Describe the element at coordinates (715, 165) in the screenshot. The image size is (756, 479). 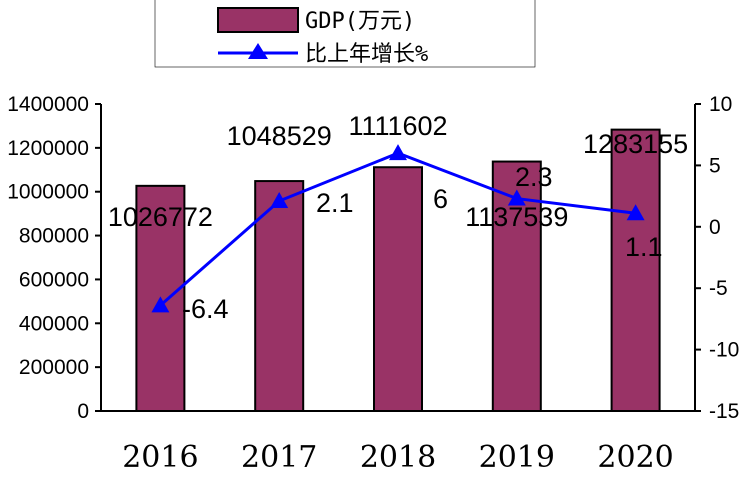
I see `right-tick-label: 5` at that location.